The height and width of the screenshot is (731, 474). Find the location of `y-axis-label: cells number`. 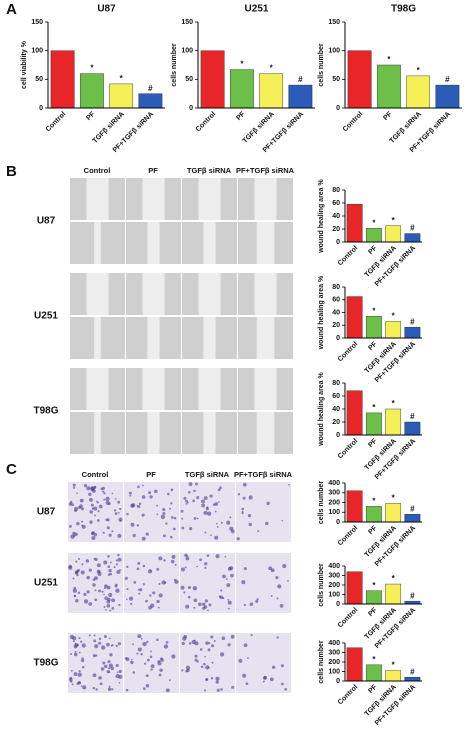

y-axis-label: cells number is located at coordinates (321, 661).